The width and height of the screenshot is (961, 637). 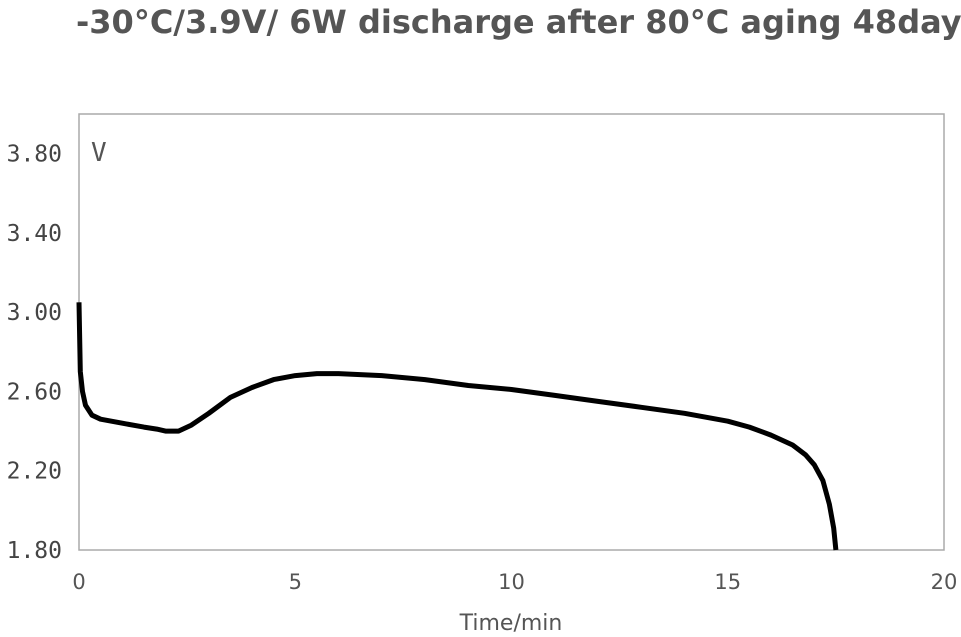 I want to click on y-tick-label: 2.60, so click(x=34, y=392).